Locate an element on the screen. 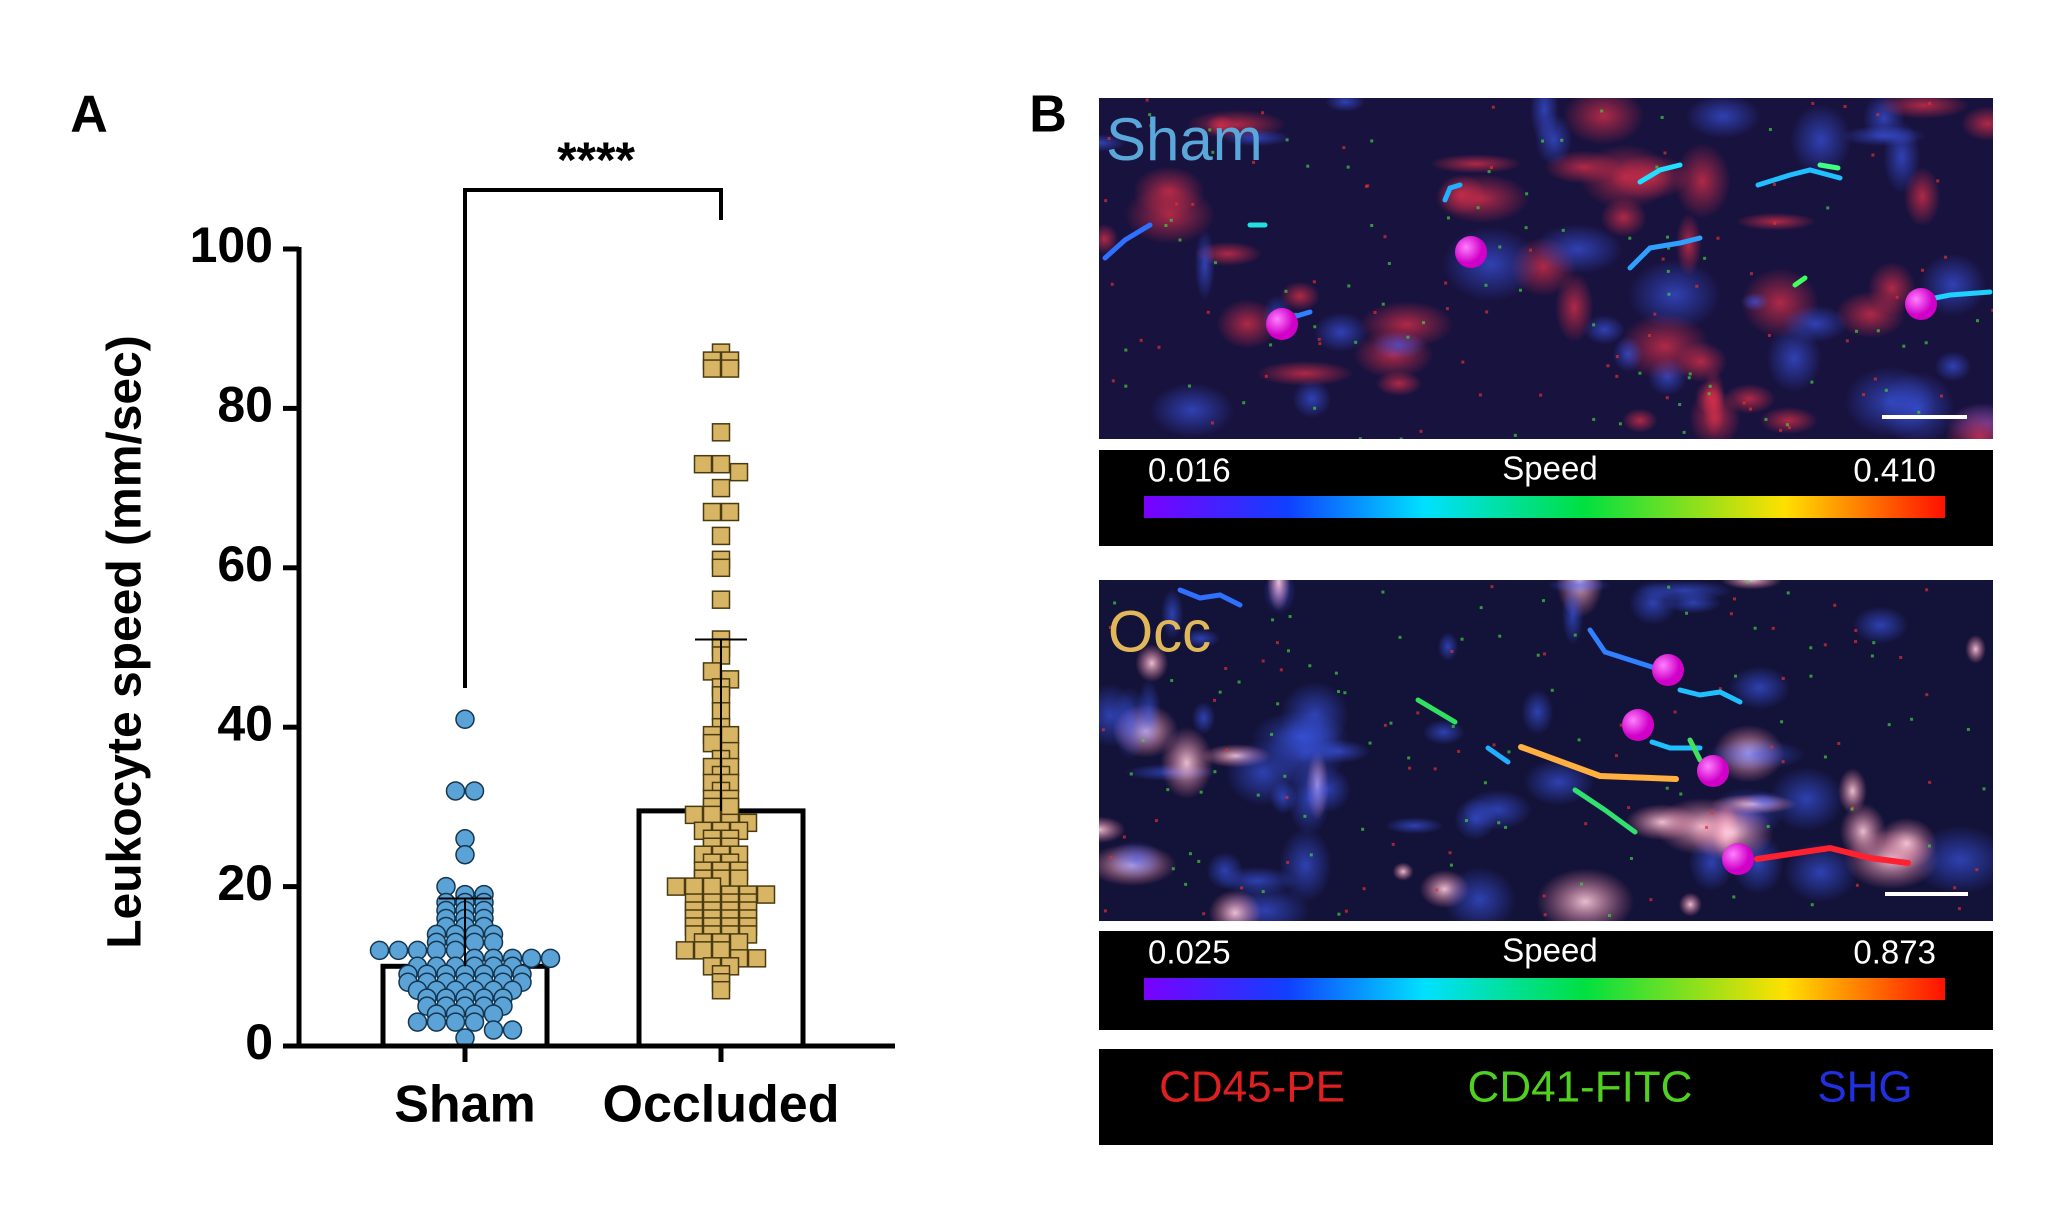  cell is located at coordinates (1668, 670).